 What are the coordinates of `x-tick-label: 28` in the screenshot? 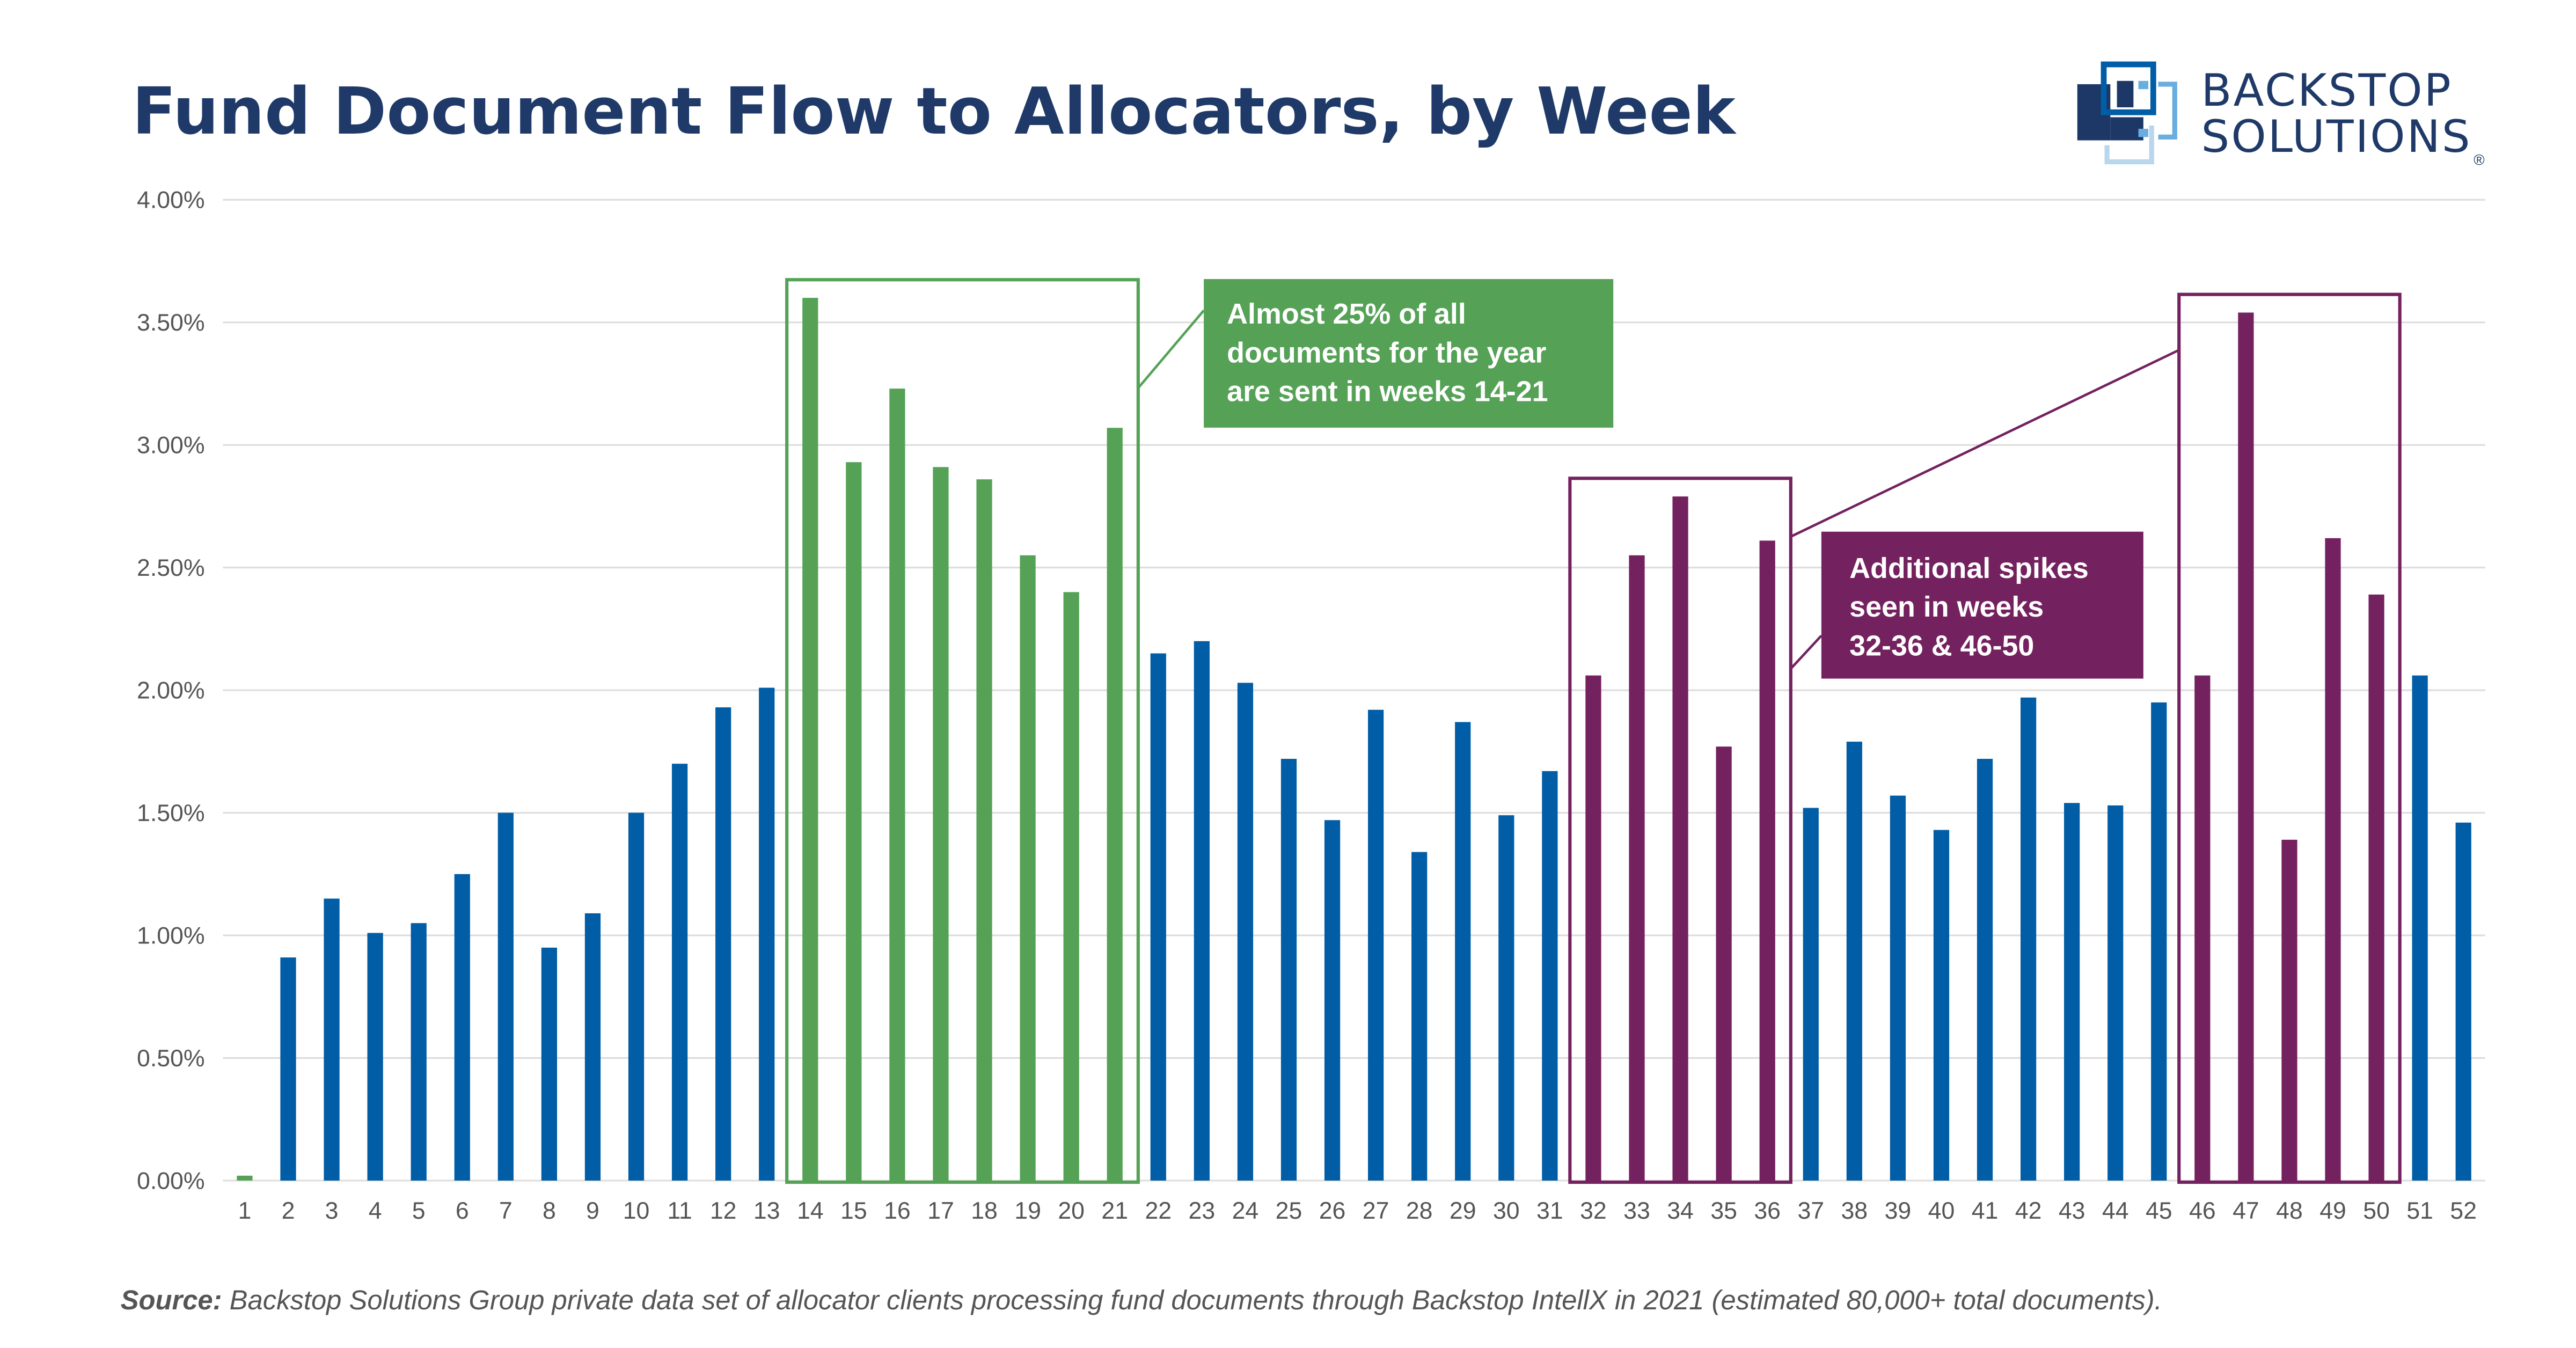 It's located at (1419, 1211).